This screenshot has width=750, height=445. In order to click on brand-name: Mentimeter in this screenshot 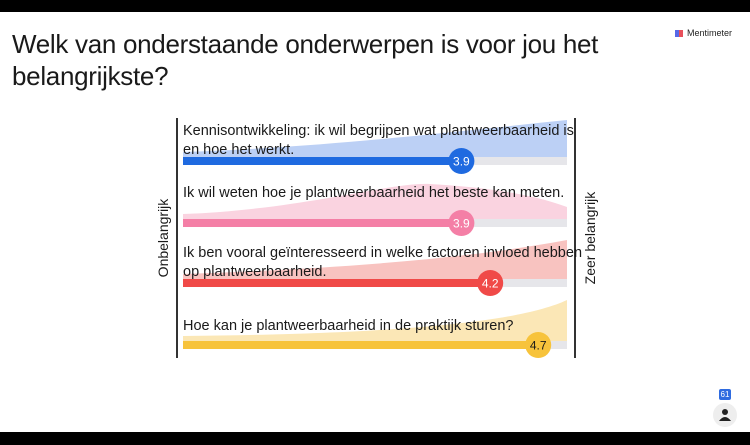, I will do `click(710, 33)`.